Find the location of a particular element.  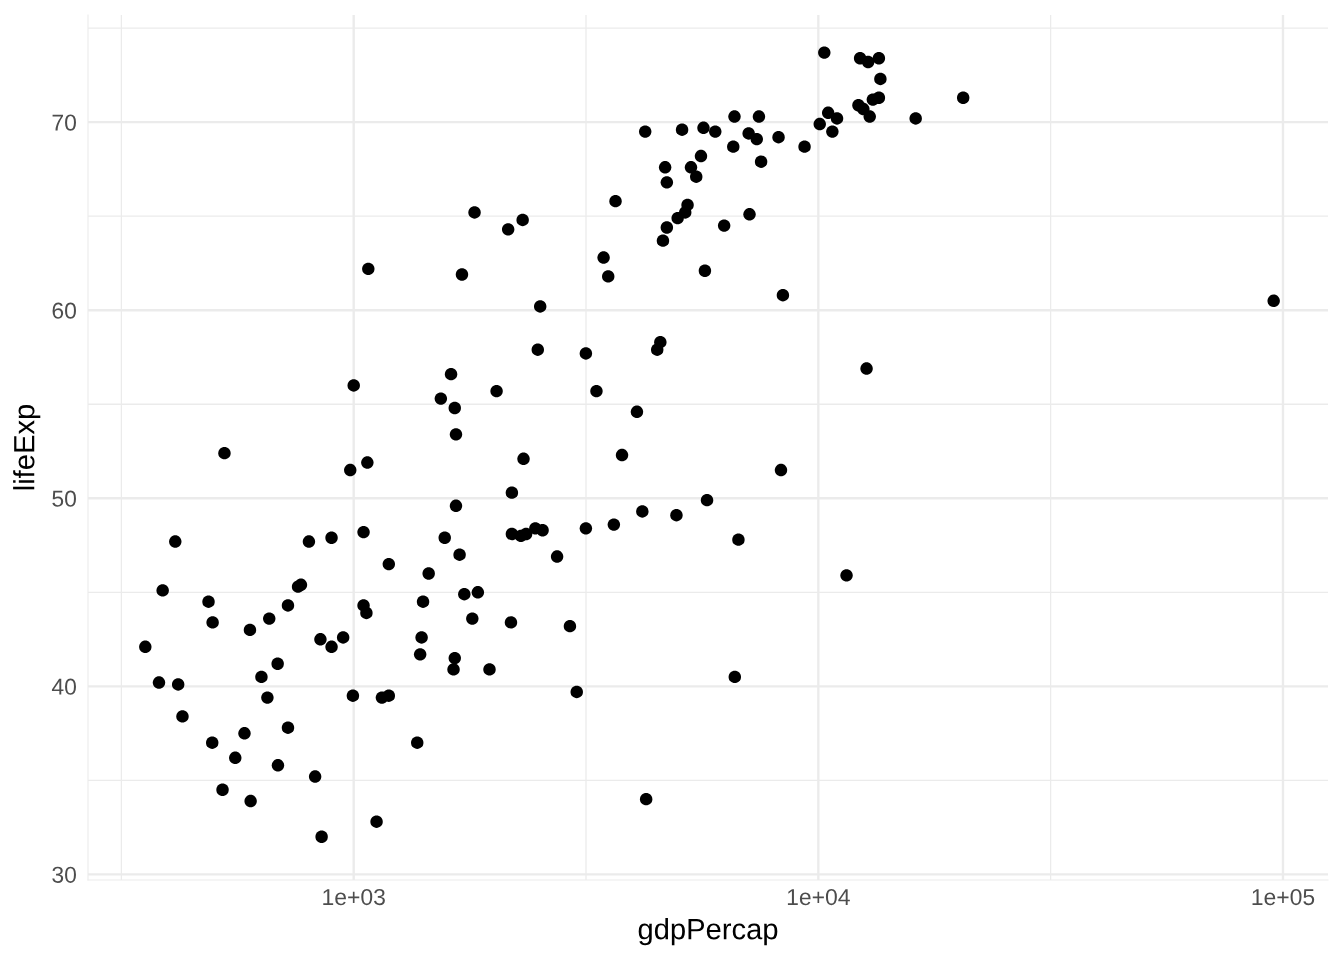

y-tick-label: 70 is located at coordinates (64, 122).